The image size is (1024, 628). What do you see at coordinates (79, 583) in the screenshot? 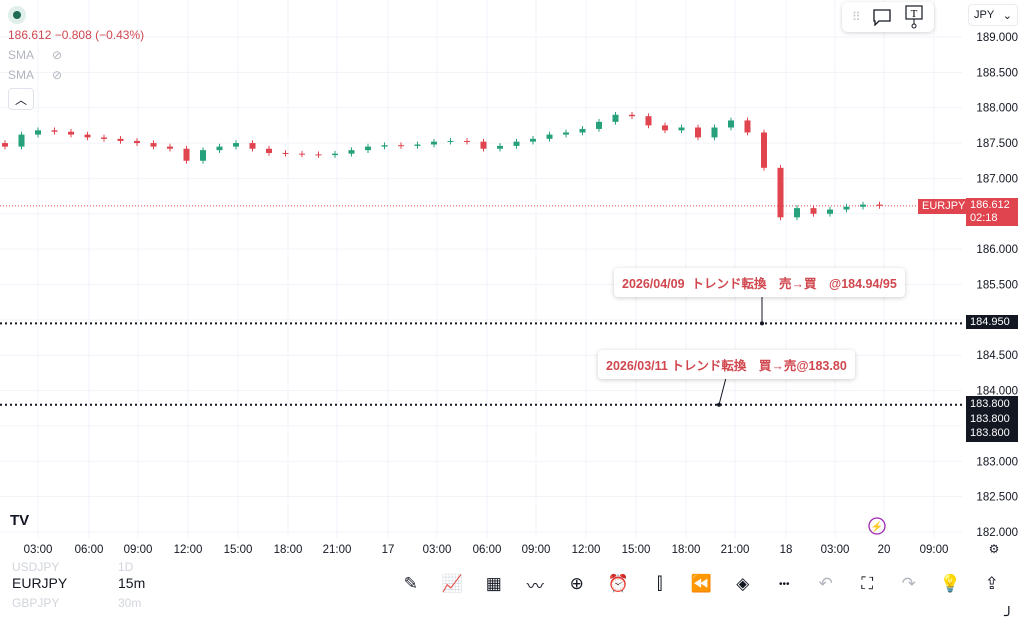
I see `watchlist-item-active: EURJPY 15m` at bounding box center [79, 583].